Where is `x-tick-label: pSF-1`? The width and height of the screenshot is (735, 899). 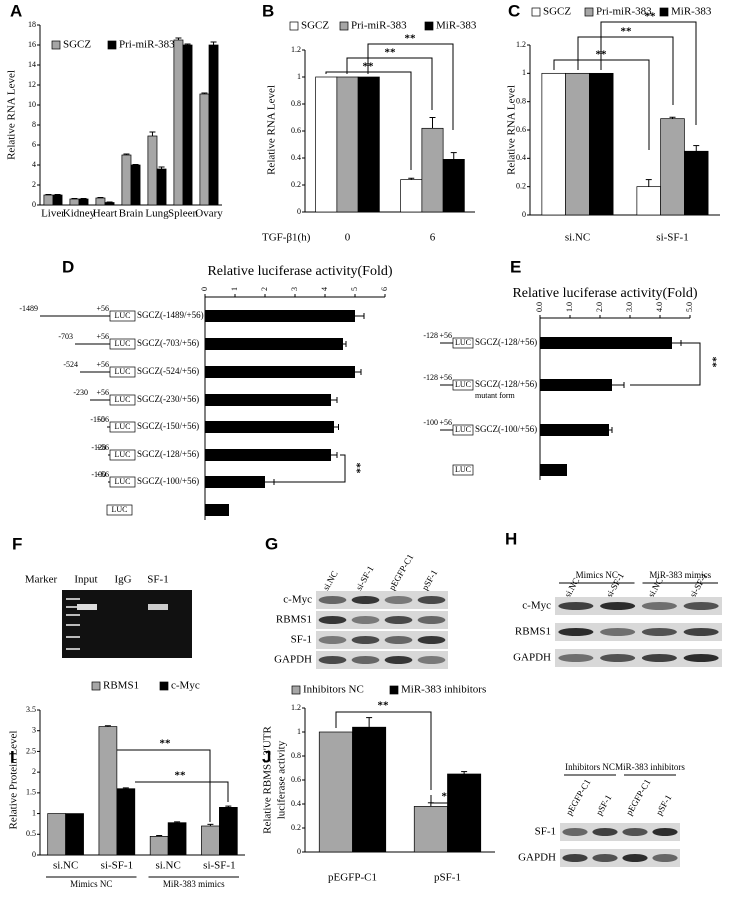
x-tick-label: pSF-1 is located at coordinates (447, 878).